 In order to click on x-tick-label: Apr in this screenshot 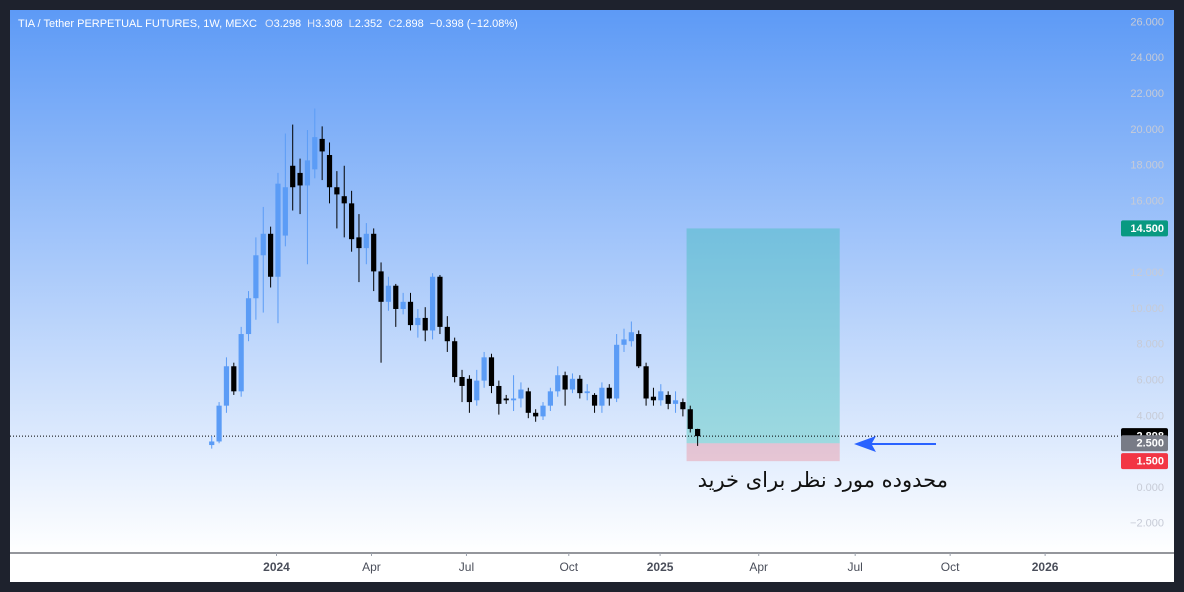, I will do `click(371, 567)`.